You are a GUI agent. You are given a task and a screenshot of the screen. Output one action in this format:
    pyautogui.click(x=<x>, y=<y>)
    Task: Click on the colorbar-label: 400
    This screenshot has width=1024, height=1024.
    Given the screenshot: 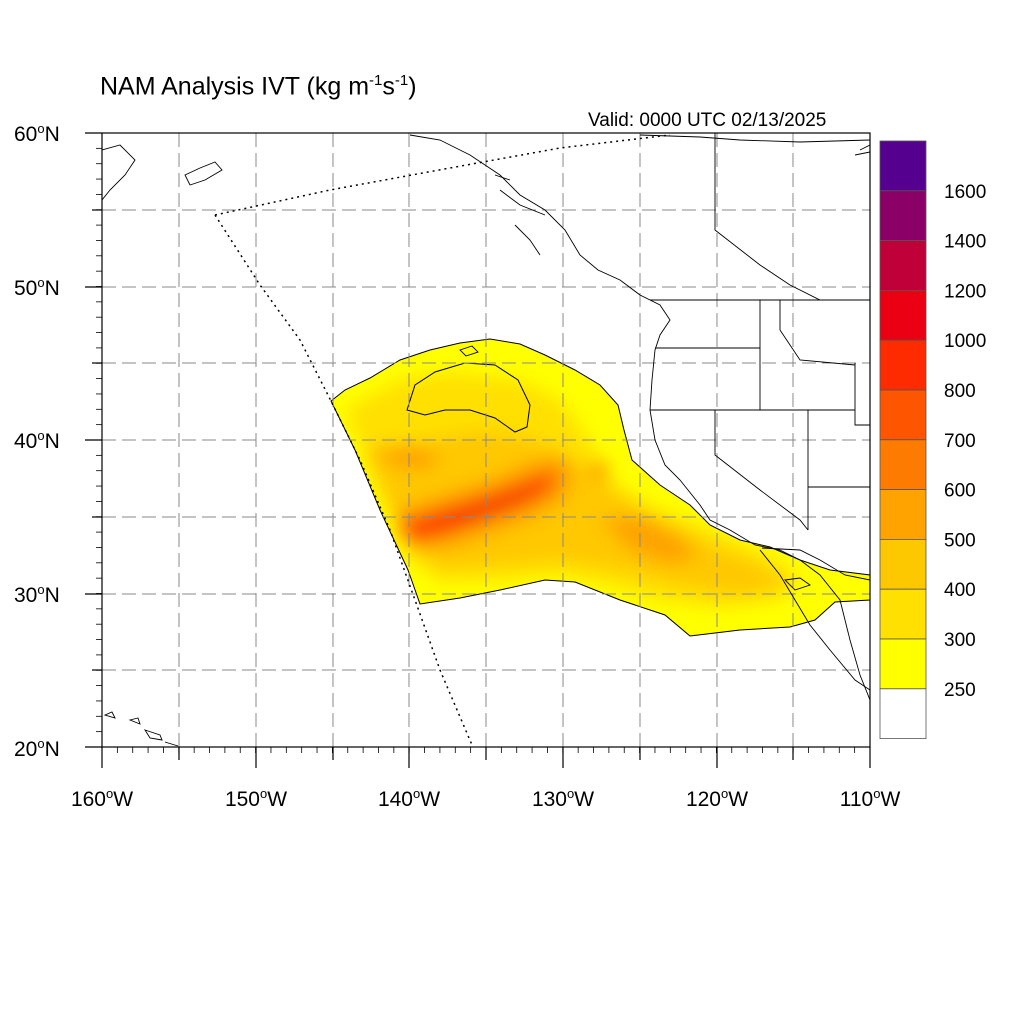 What is the action you would take?
    pyautogui.click(x=960, y=590)
    